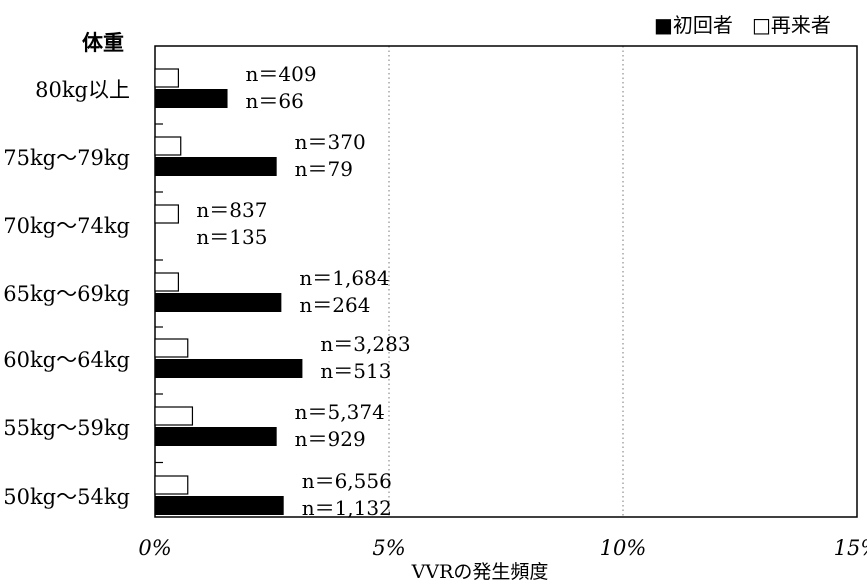  What do you see at coordinates (330, 439) in the screenshot?
I see `n-label-first: n＝929` at bounding box center [330, 439].